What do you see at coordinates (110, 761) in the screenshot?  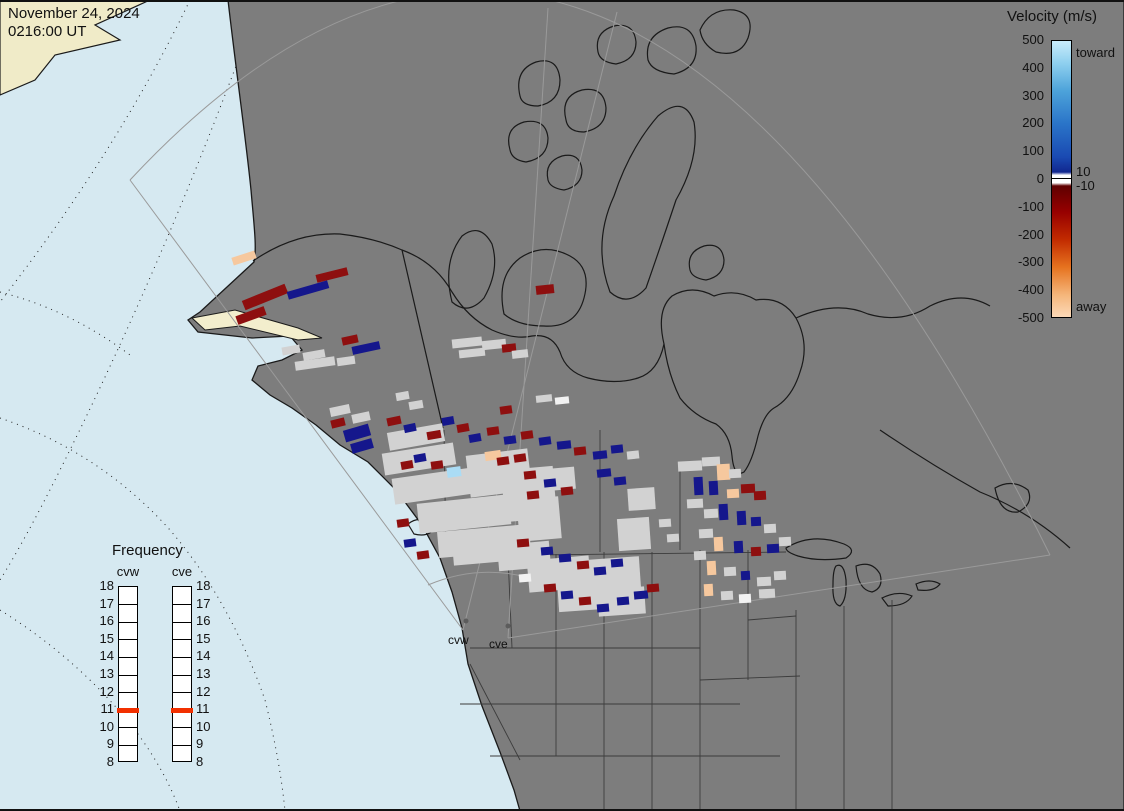 I see `frequency-tick-label: 8` at bounding box center [110, 761].